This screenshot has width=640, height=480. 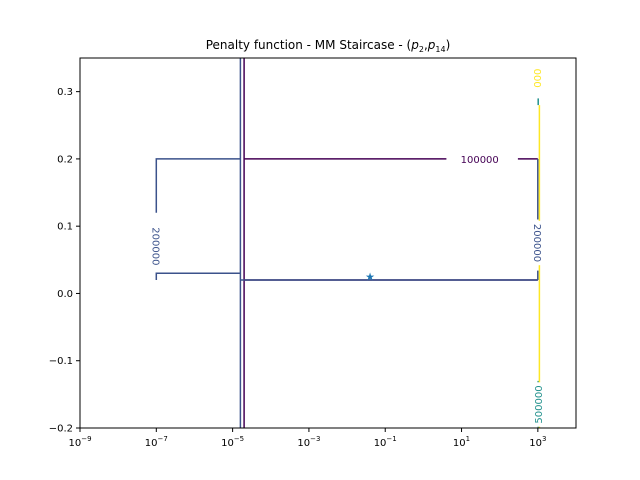 What do you see at coordinates (232, 442) in the screenshot?
I see `x-tick-label: 10⁻⁵` at bounding box center [232, 442].